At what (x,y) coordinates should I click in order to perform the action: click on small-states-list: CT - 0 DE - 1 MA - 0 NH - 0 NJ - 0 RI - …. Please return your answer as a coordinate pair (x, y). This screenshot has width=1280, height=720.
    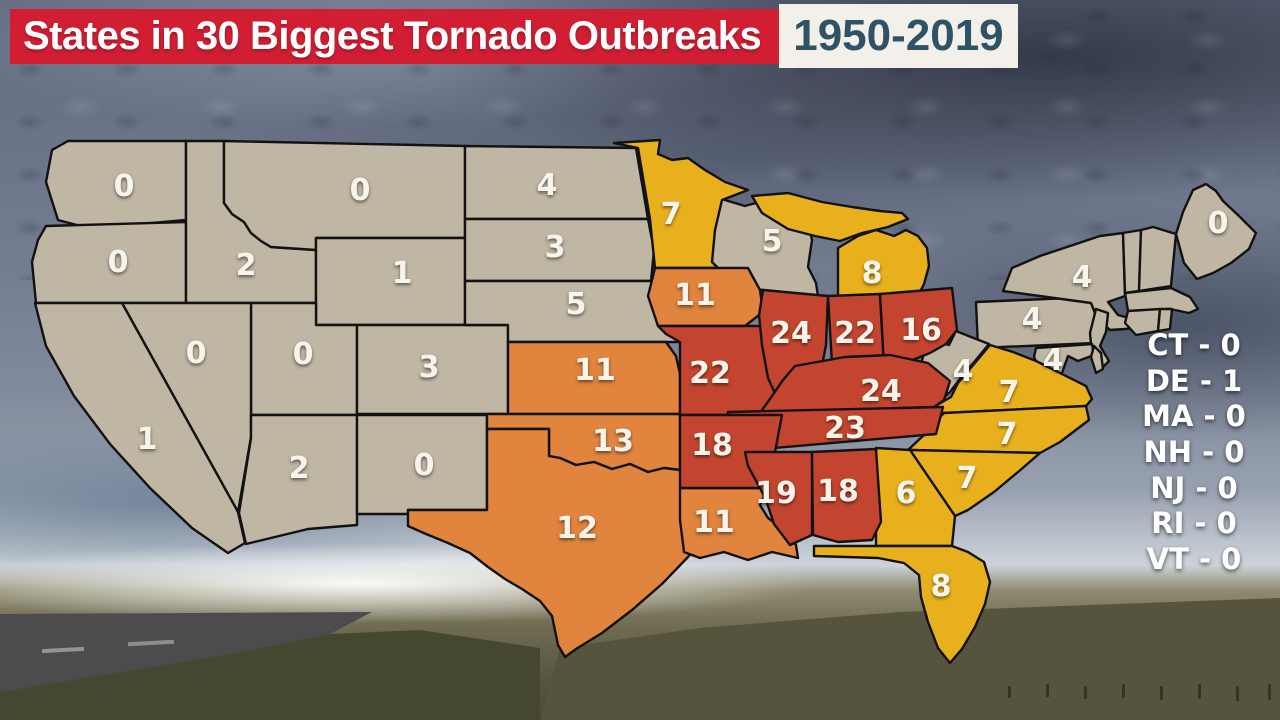
    Looking at the image, I should click on (1194, 453).